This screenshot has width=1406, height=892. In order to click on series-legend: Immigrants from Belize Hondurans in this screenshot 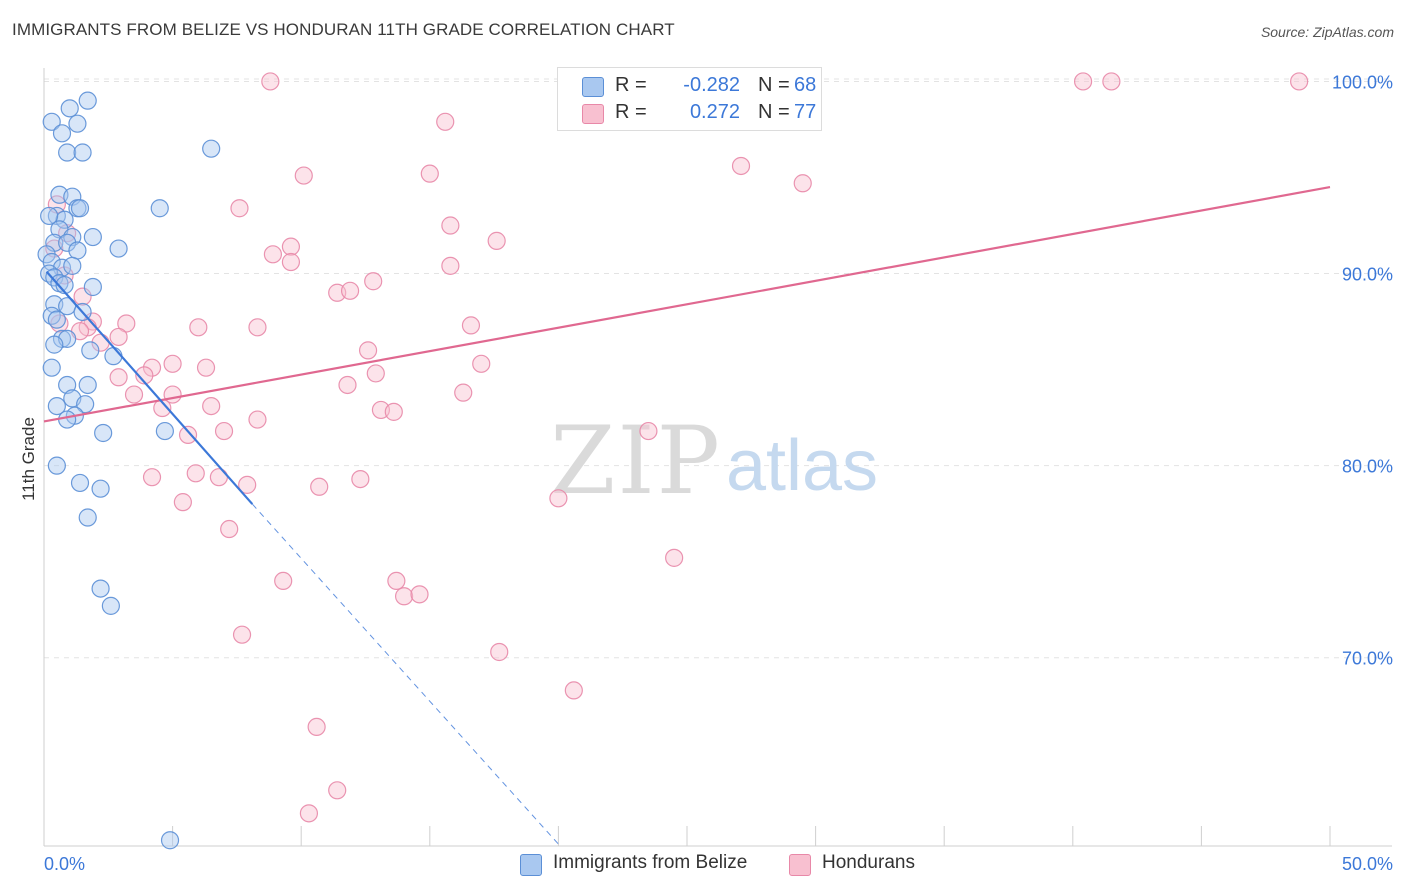, I will do `click(703, 864)`.